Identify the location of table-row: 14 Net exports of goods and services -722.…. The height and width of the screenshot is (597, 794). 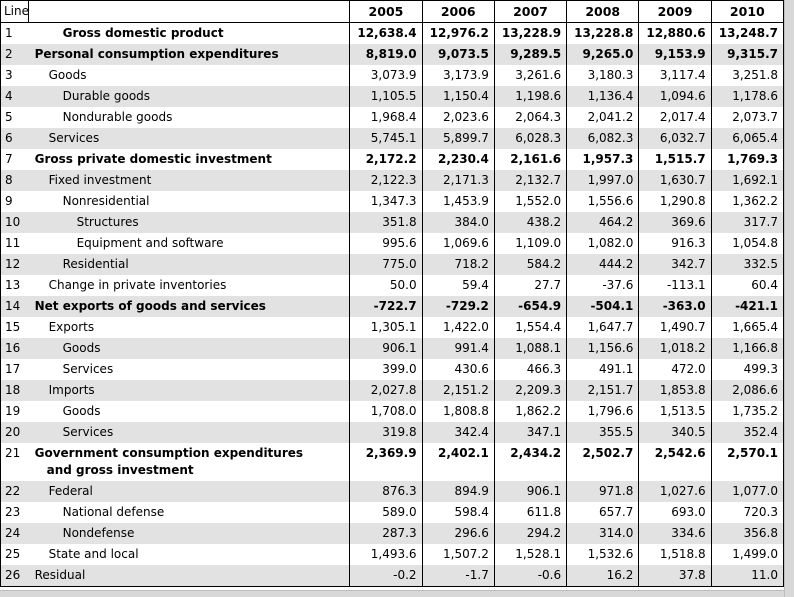
(392, 306).